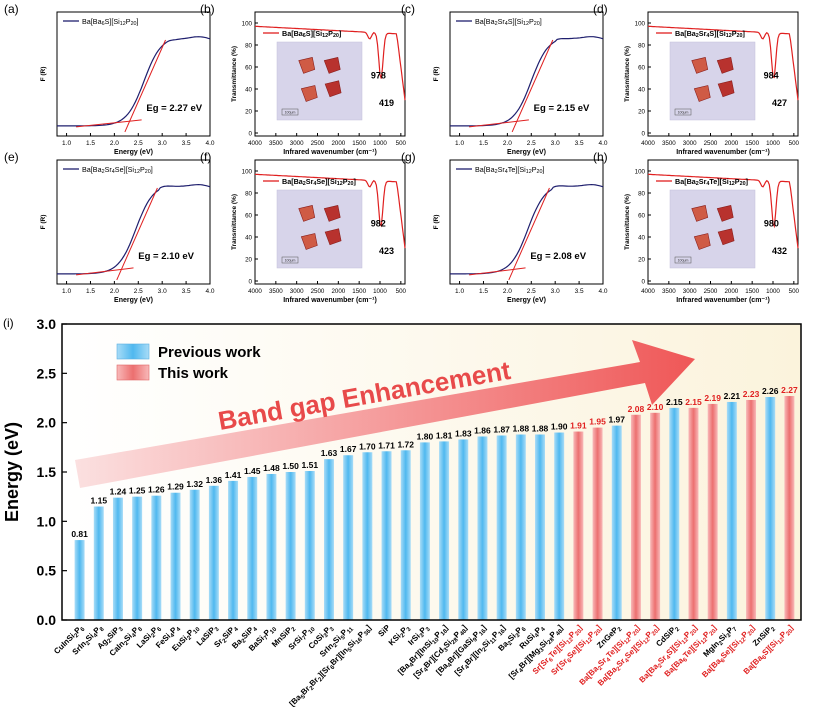 This screenshot has height=707, width=813. What do you see at coordinates (290, 466) in the screenshot?
I see `bar-value-label: 1.50` at bounding box center [290, 466].